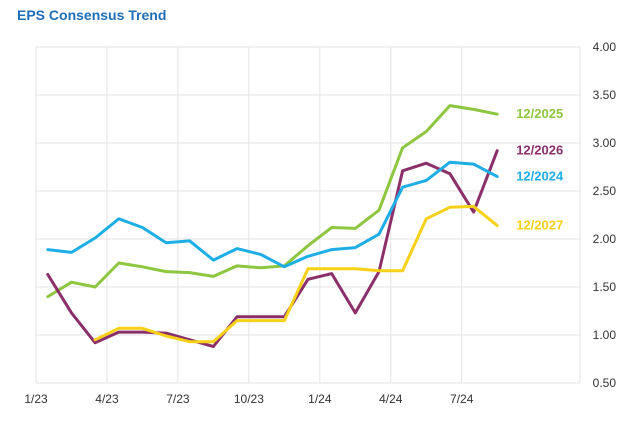 This screenshot has height=440, width=639. I want to click on y-tick-label: 3.50, so click(605, 95).